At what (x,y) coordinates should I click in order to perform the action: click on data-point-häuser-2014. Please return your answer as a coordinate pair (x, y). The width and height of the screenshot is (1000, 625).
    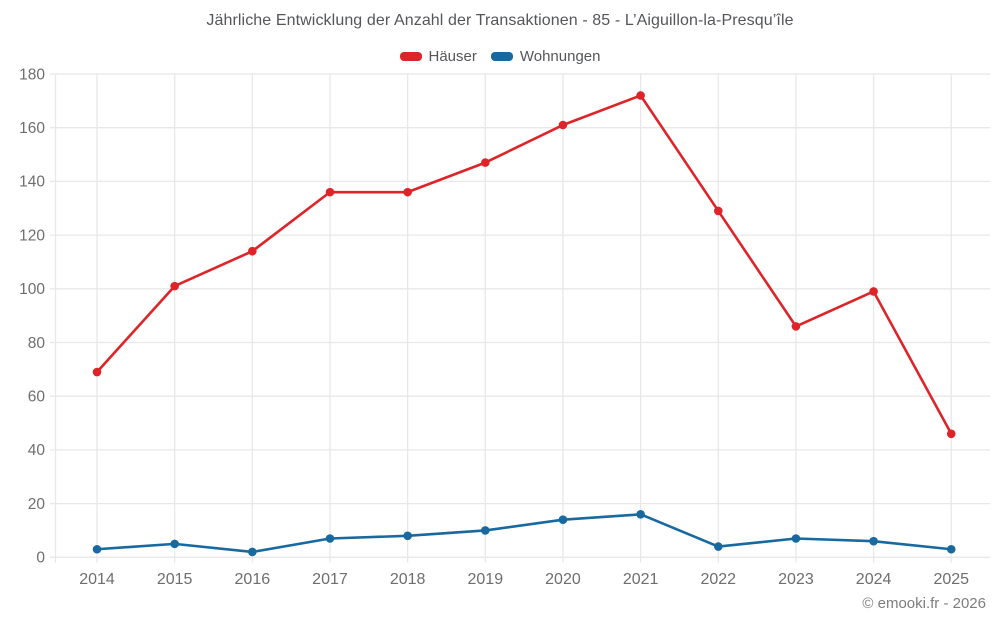
    Looking at the image, I should click on (97, 372).